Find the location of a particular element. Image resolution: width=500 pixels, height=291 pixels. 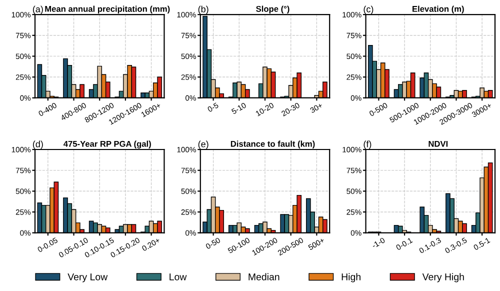

chart-title: Mean annual precipitation (mm) is located at coordinates (107, 10).